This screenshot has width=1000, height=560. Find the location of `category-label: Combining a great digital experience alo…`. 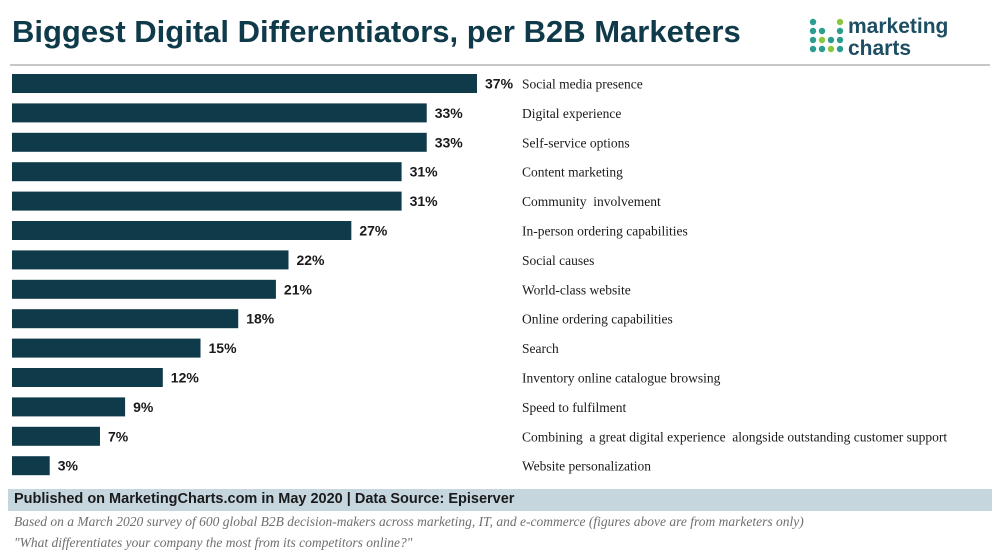

category-label: Combining a great digital experience alo… is located at coordinates (734, 436).